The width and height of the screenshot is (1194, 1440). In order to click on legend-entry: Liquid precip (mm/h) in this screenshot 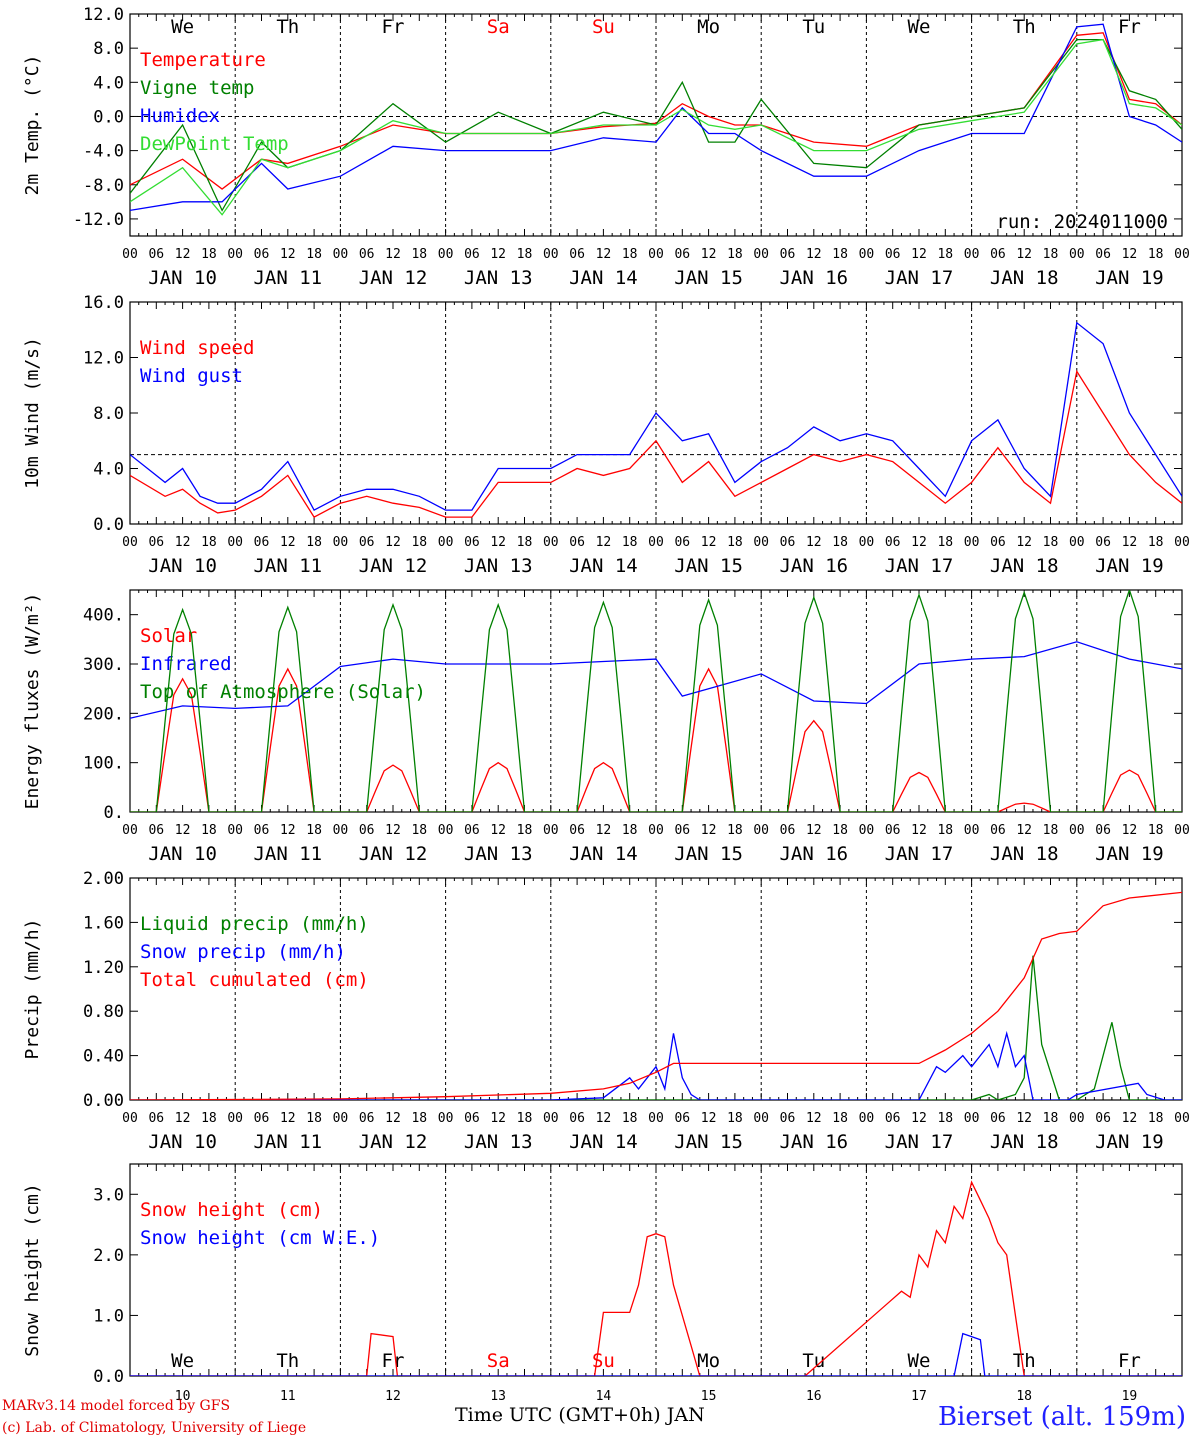, I will do `click(254, 924)`.